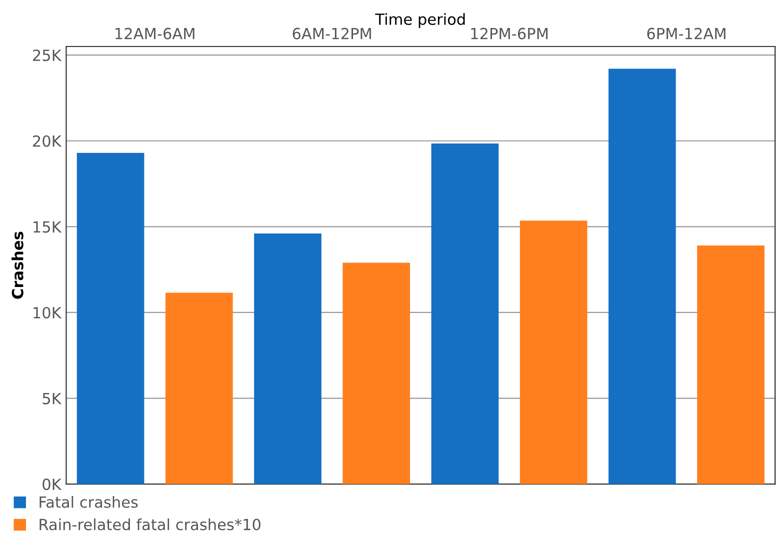  I want to click on legend-label: Rain-related fatal crashes*10, so click(150, 524).